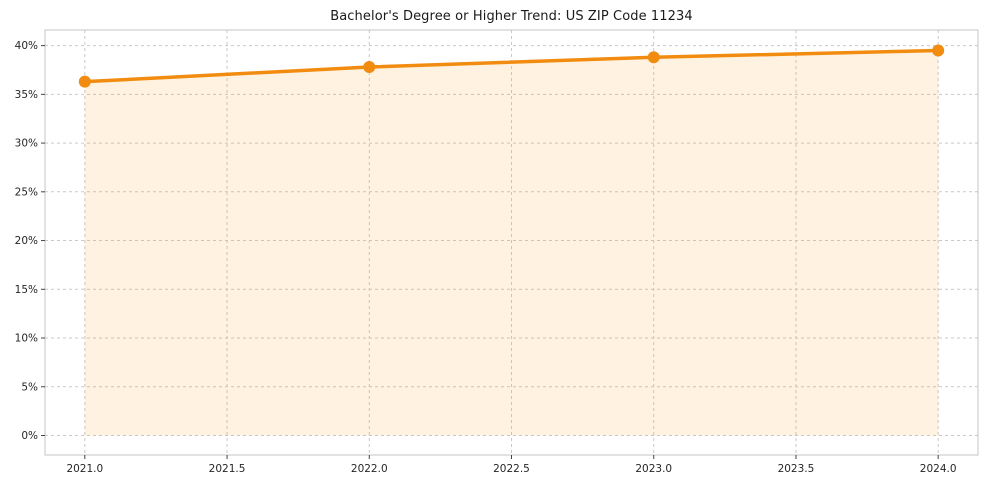  What do you see at coordinates (26, 290) in the screenshot?
I see `y-tick-label: 15%` at bounding box center [26, 290].